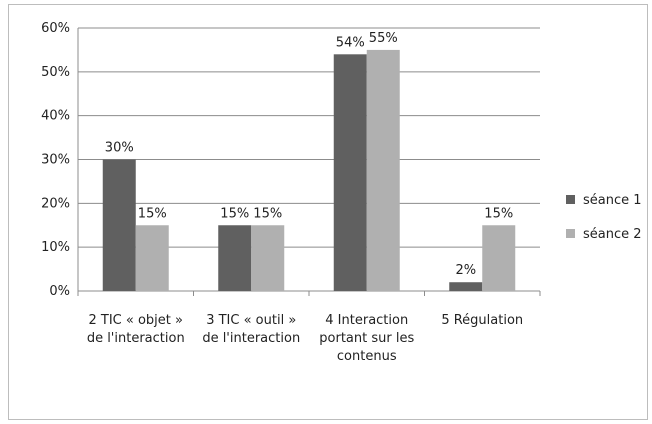  What do you see at coordinates (612, 234) in the screenshot?
I see `legend-label: séance 2` at bounding box center [612, 234].